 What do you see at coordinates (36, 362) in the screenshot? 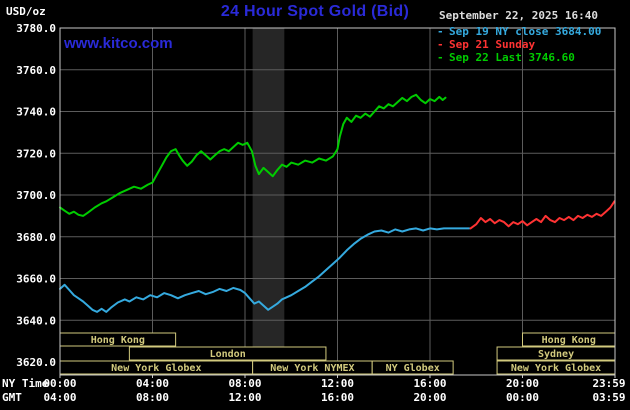
I see `y-axis-label: 3620.0` at bounding box center [36, 362].